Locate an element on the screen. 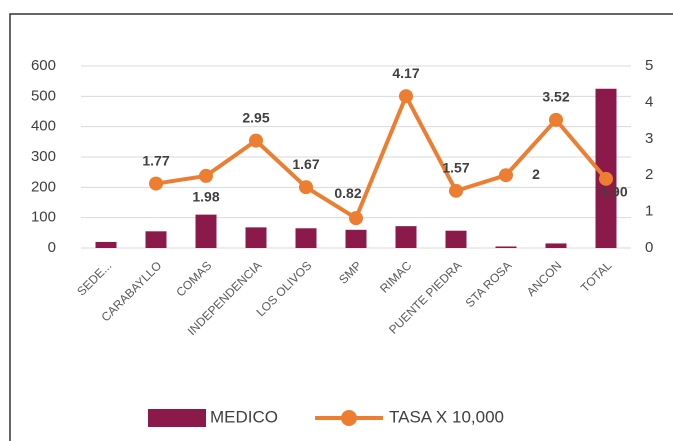  x-tick-label: RIMAC is located at coordinates (395, 276).